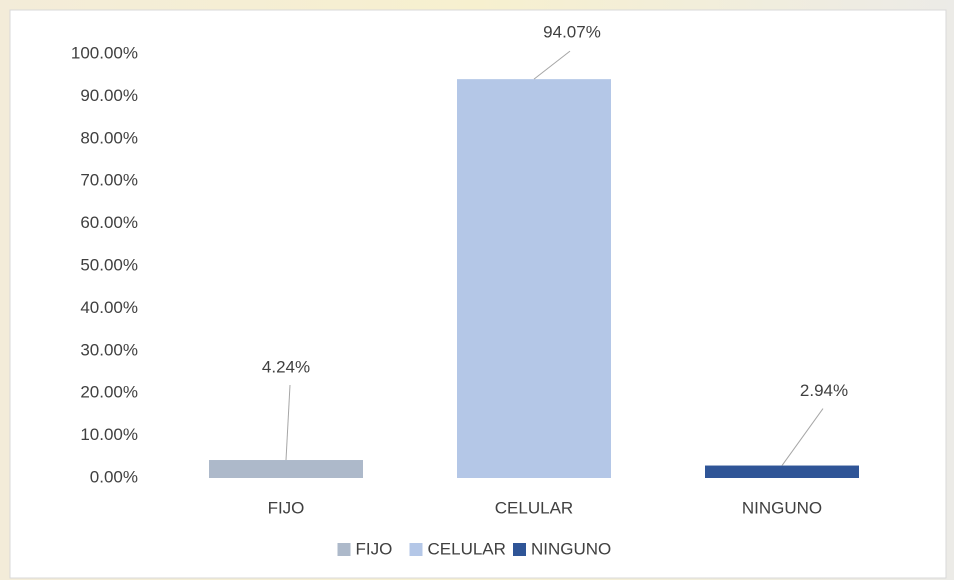 The image size is (954, 580). I want to click on y-tick-label: 20.00%, so click(109, 392).